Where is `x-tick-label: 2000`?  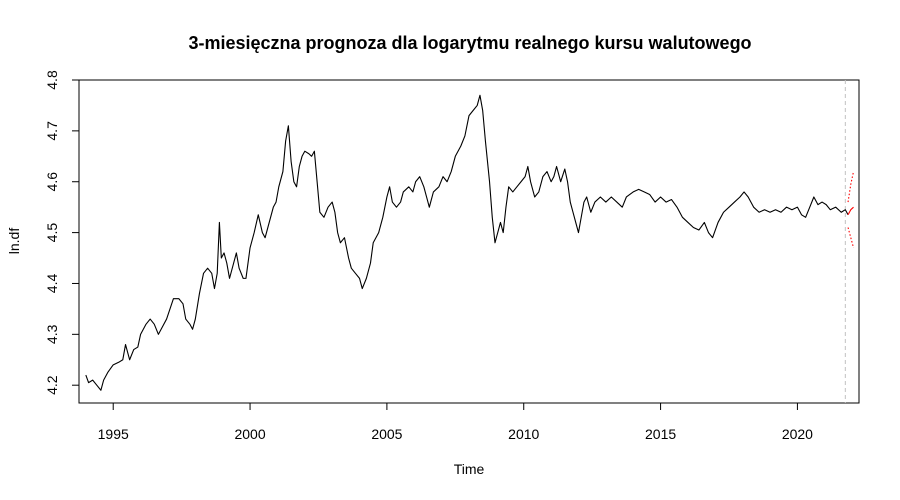
x-tick-label: 2000 is located at coordinates (249, 434).